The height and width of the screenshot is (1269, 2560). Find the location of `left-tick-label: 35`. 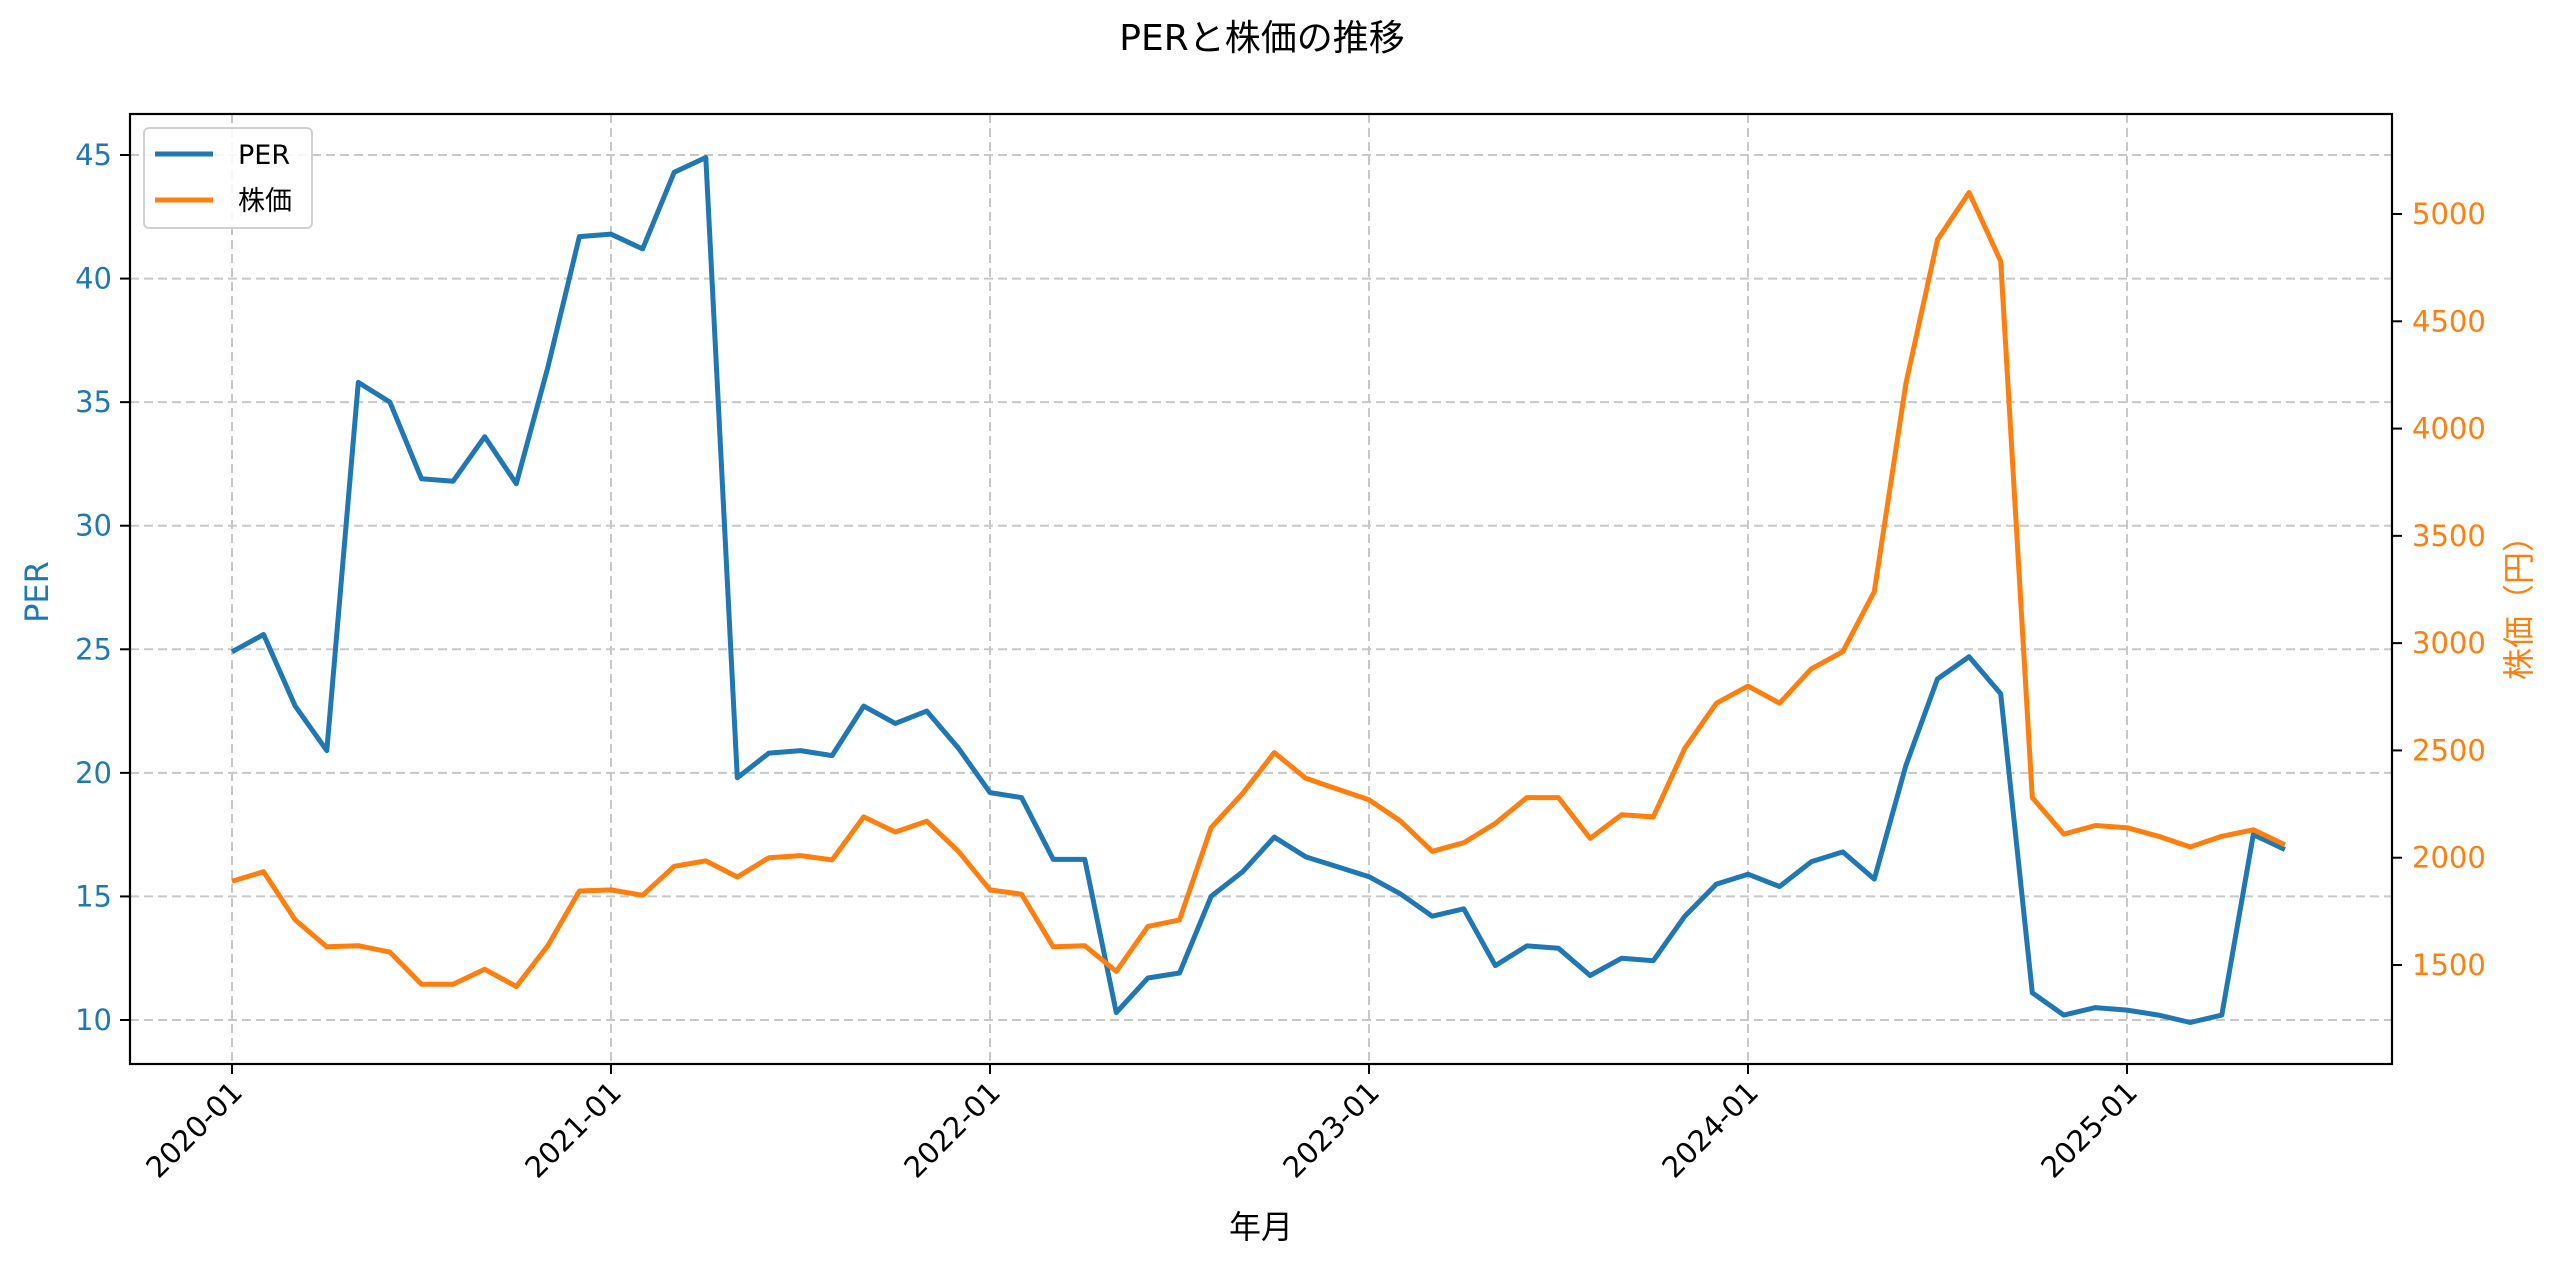

left-tick-label: 35 is located at coordinates (93, 402).